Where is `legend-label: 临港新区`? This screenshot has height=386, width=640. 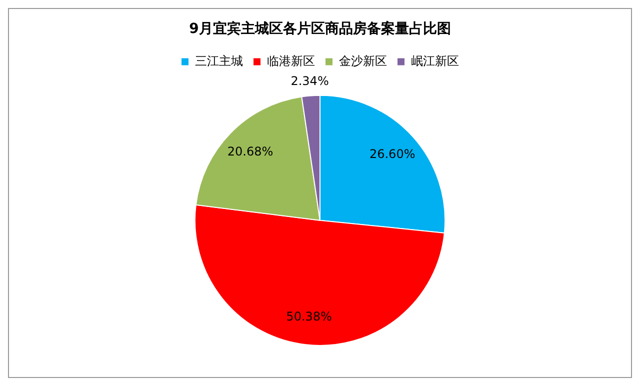
legend-label: 临港新区 is located at coordinates (291, 61).